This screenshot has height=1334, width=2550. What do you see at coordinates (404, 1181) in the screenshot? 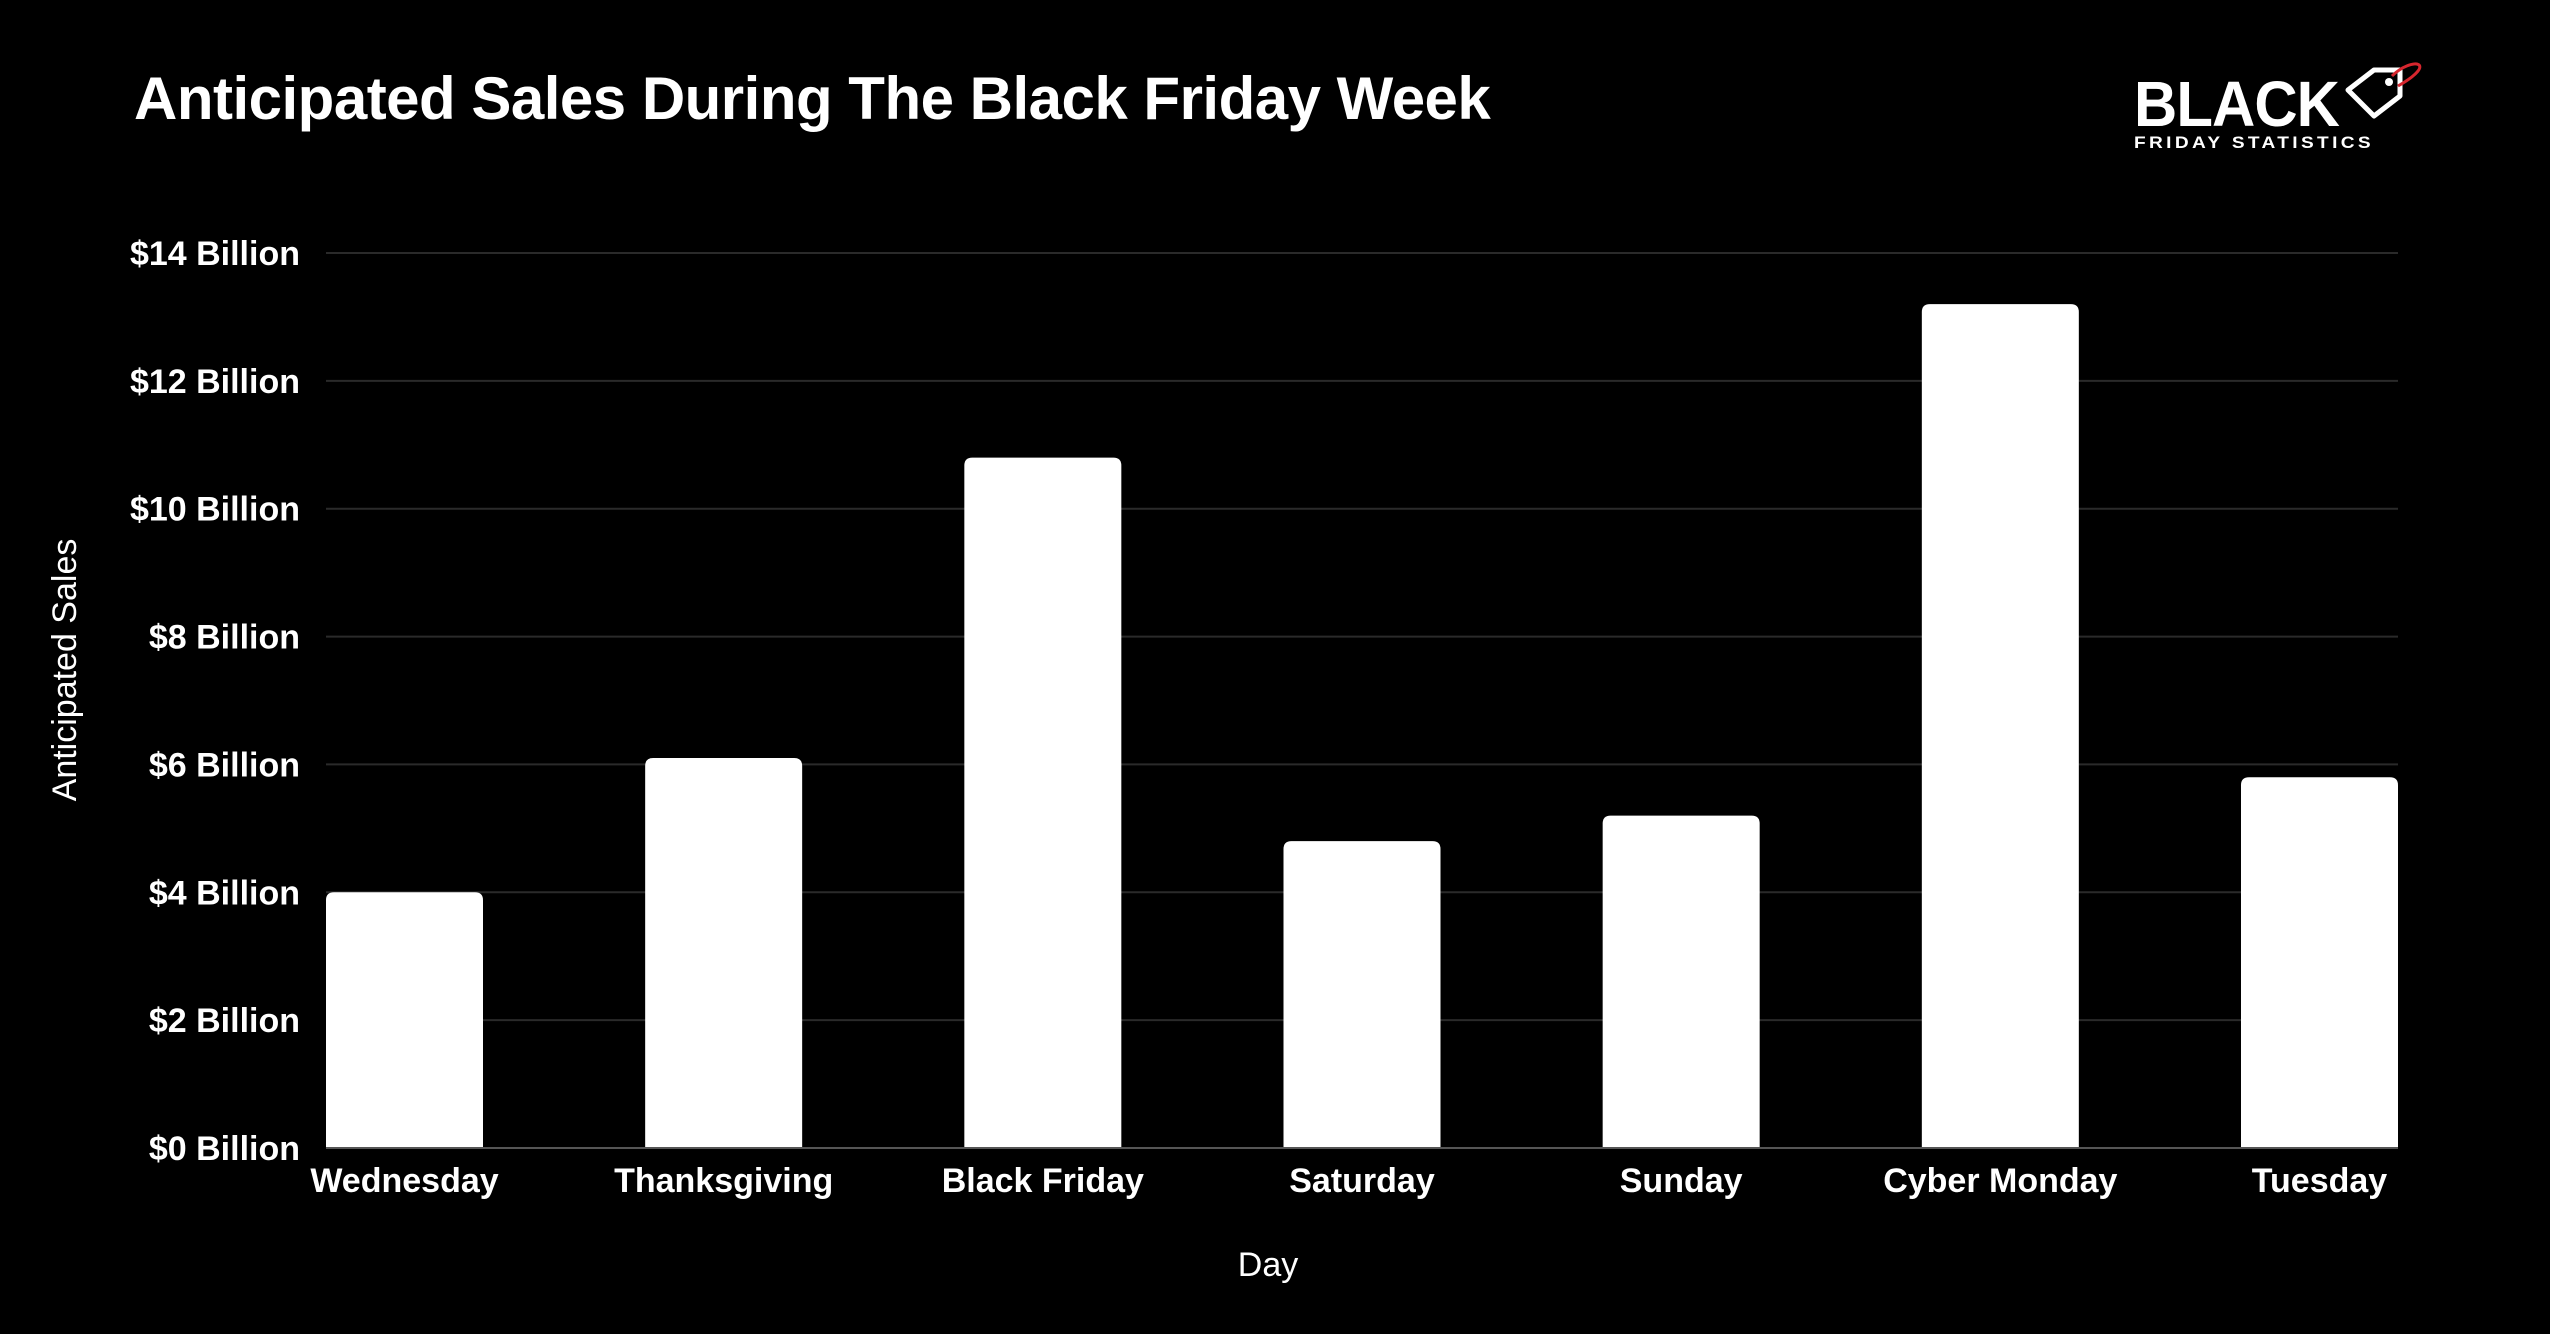
I see `x-tick-label: Wednesday` at bounding box center [404, 1181].